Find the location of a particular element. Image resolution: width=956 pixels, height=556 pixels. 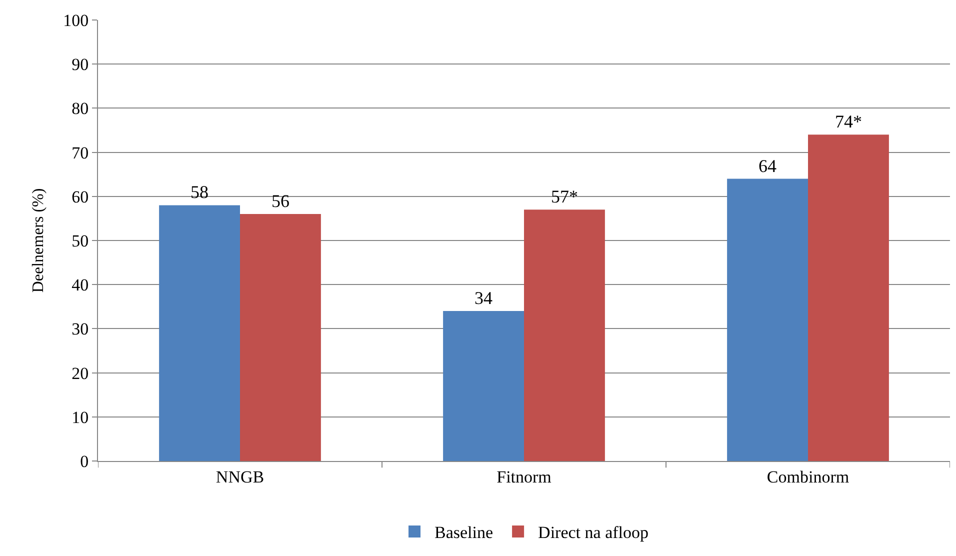

y-tick-label: 50 is located at coordinates (80, 240).